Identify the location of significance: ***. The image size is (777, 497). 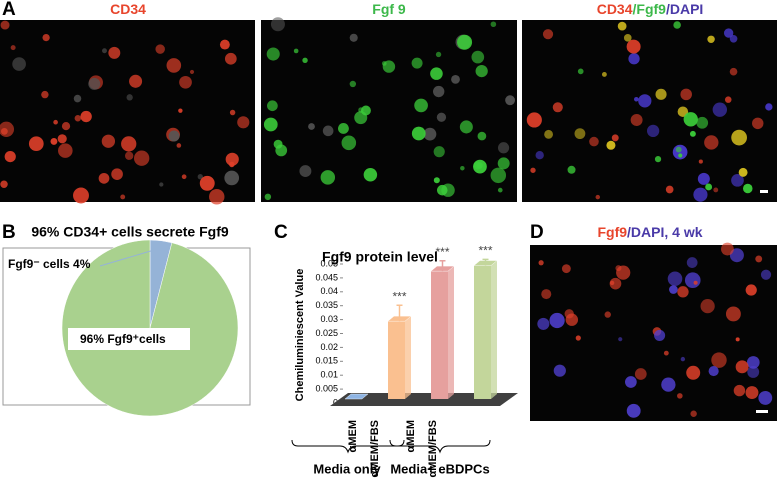
(442, 252).